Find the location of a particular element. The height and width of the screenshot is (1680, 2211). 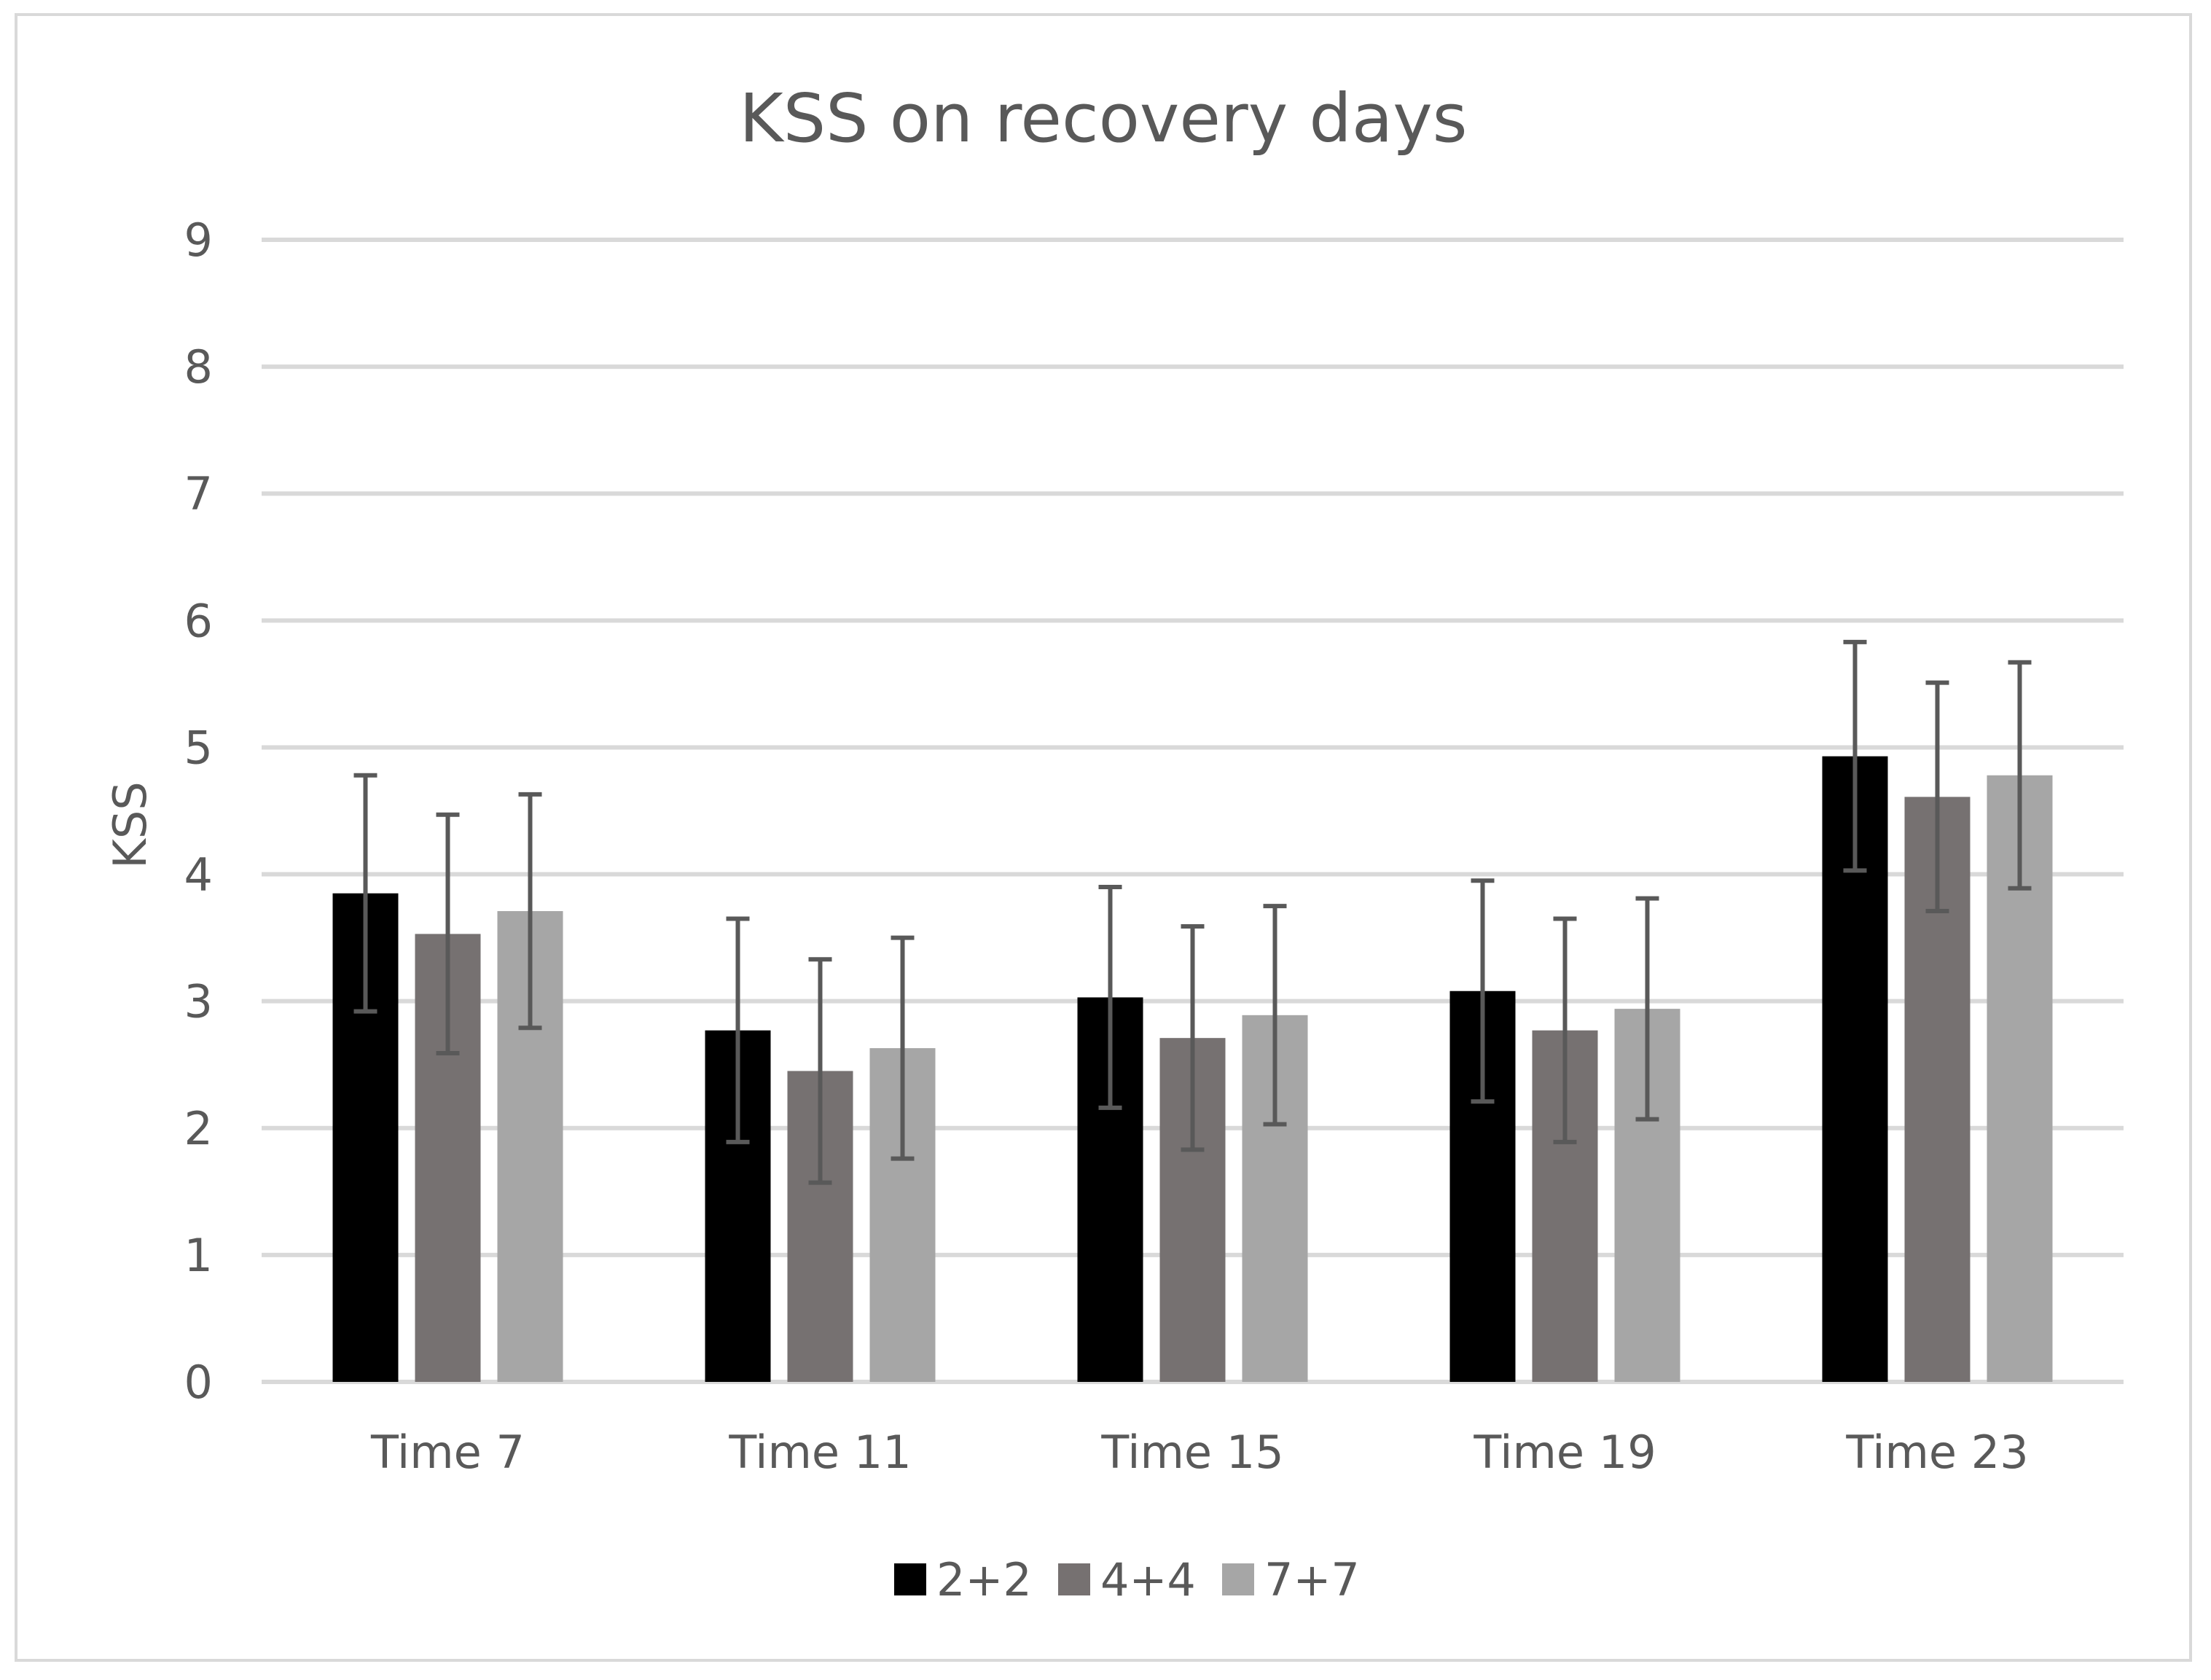

y-tick-label: 5 is located at coordinates (199, 748).